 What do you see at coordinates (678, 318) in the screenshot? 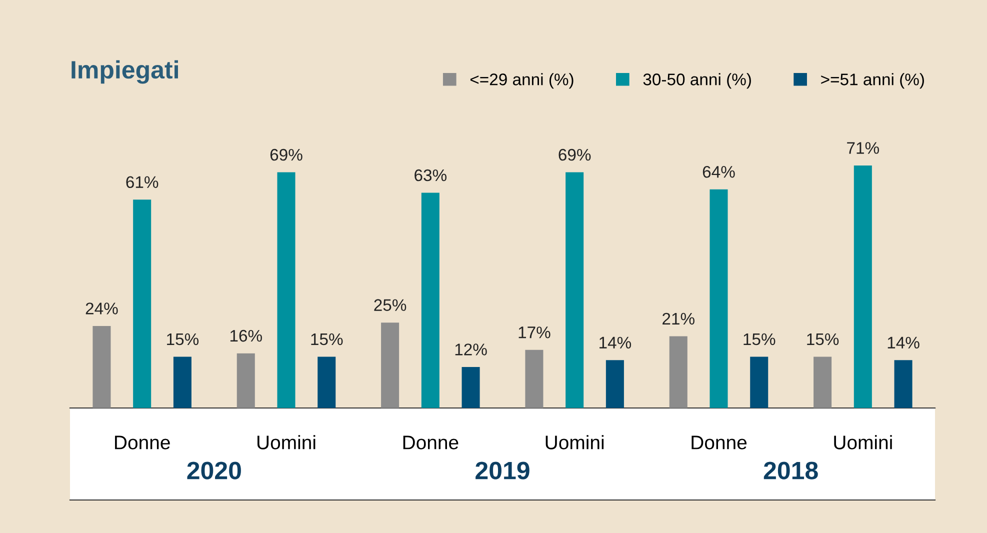
I see `data-label: 21%` at bounding box center [678, 318].